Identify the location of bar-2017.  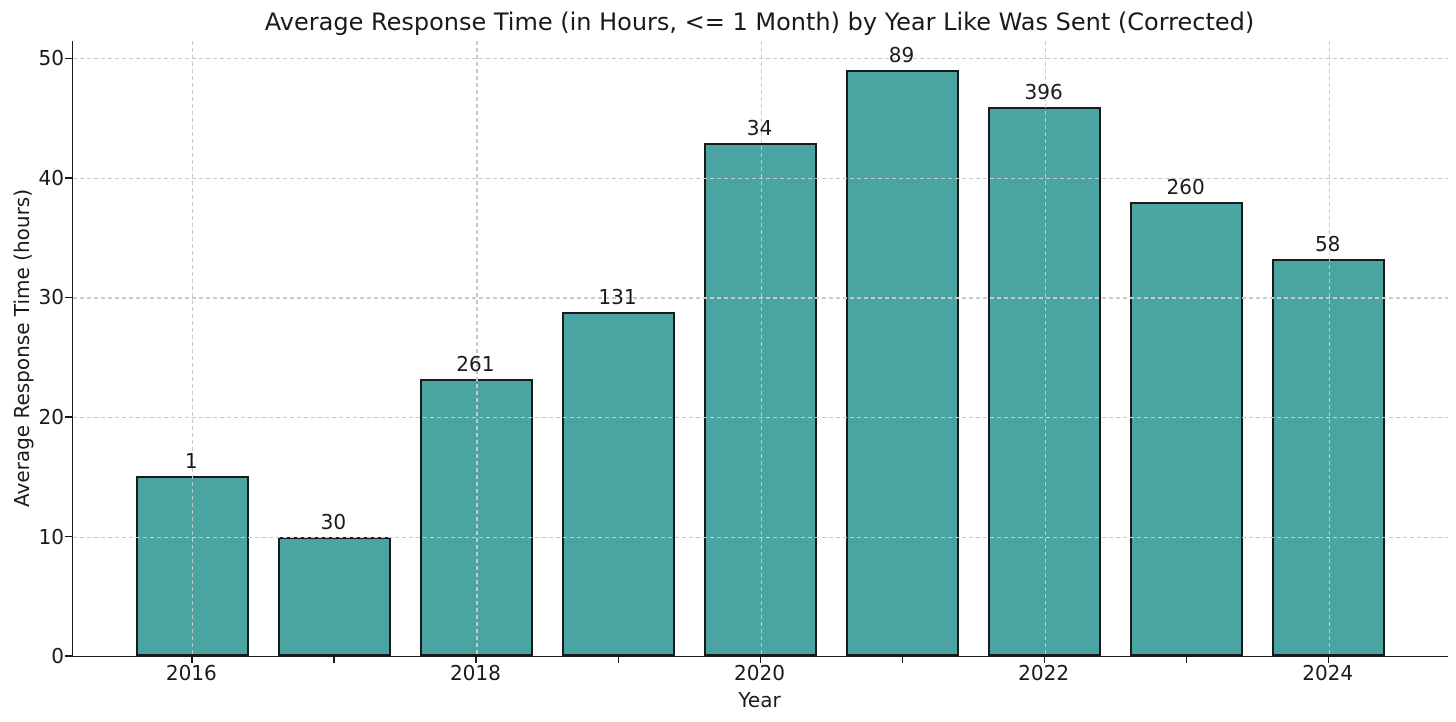
(334, 596).